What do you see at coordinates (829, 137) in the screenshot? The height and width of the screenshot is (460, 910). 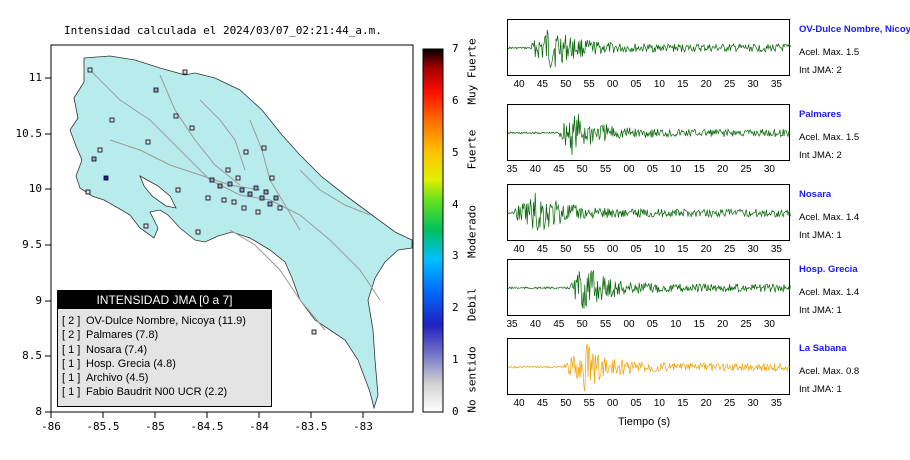 I see `station-max-accel: Acel. Max. 1.5` at bounding box center [829, 137].